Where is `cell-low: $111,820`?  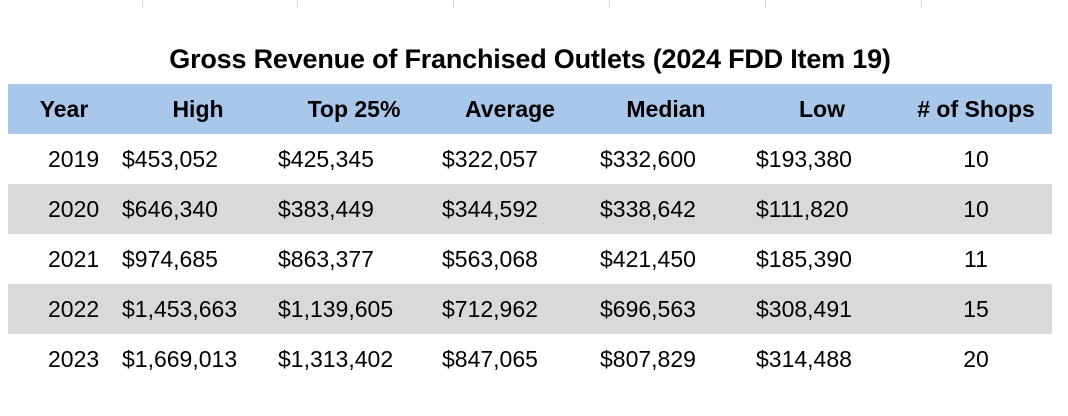 cell-low: $111,820 is located at coordinates (802, 208).